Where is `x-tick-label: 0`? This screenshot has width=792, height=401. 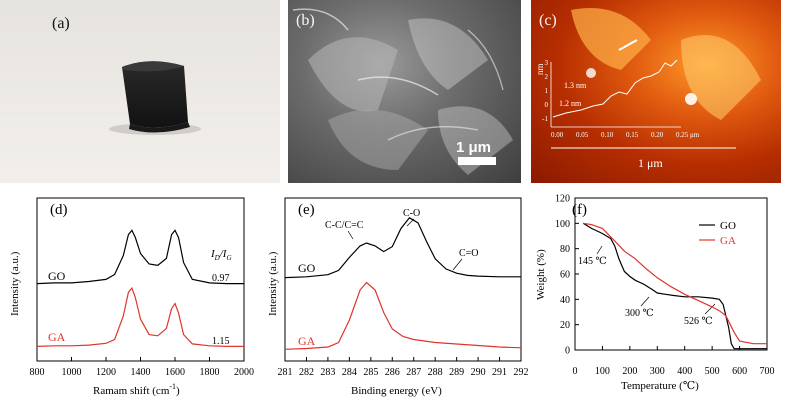
x-tick-label: 0 is located at coordinates (575, 371).